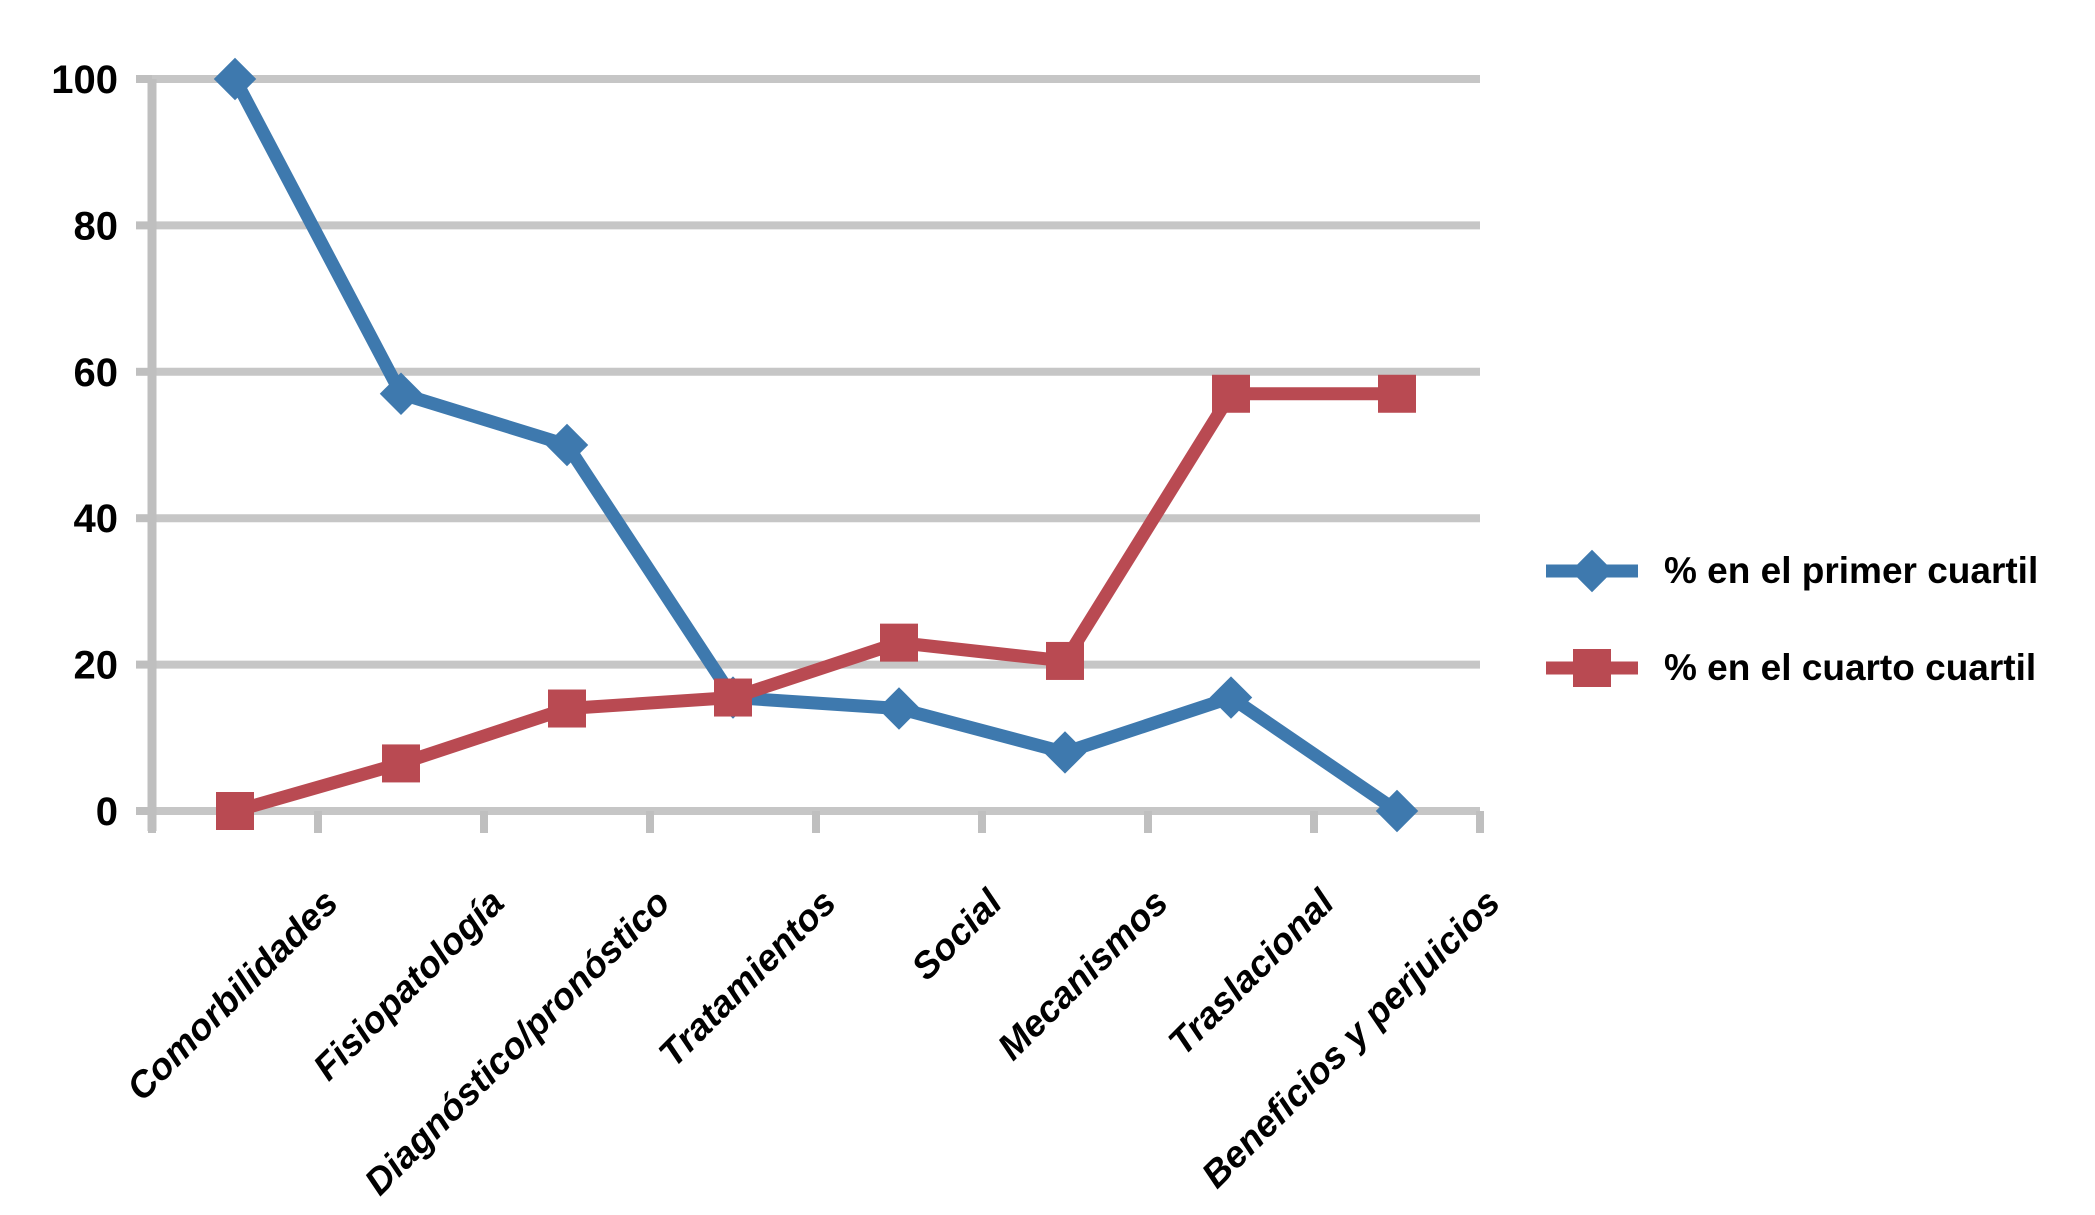 Image resolution: width=2095 pixels, height=1215 pixels. Describe the element at coordinates (232, 995) in the screenshot. I see `x-axis-label-comorbilidades: Comorbilidades` at that location.